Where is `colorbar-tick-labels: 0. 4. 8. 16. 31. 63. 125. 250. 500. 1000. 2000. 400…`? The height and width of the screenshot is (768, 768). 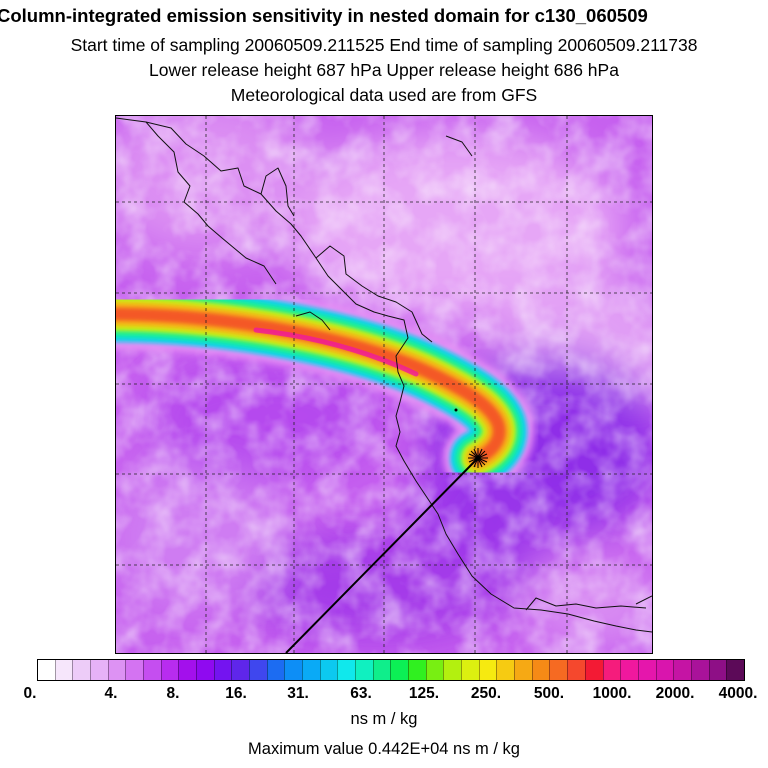
colorbar-tick-labels: 0. 4. 8. 16. 31. 63. 125. 250. 500. 1000. 2000. 400… is located at coordinates (384, 695).